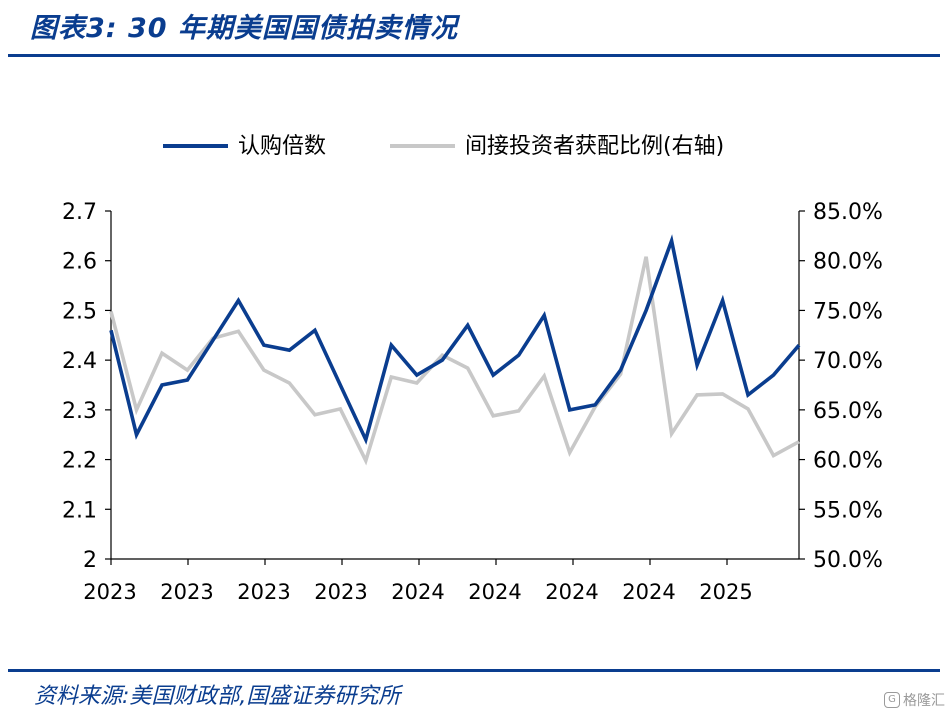  Describe the element at coordinates (443, 146) in the screenshot. I see `legend: 认购倍数 间接投资者获配比例(右轴)` at that location.